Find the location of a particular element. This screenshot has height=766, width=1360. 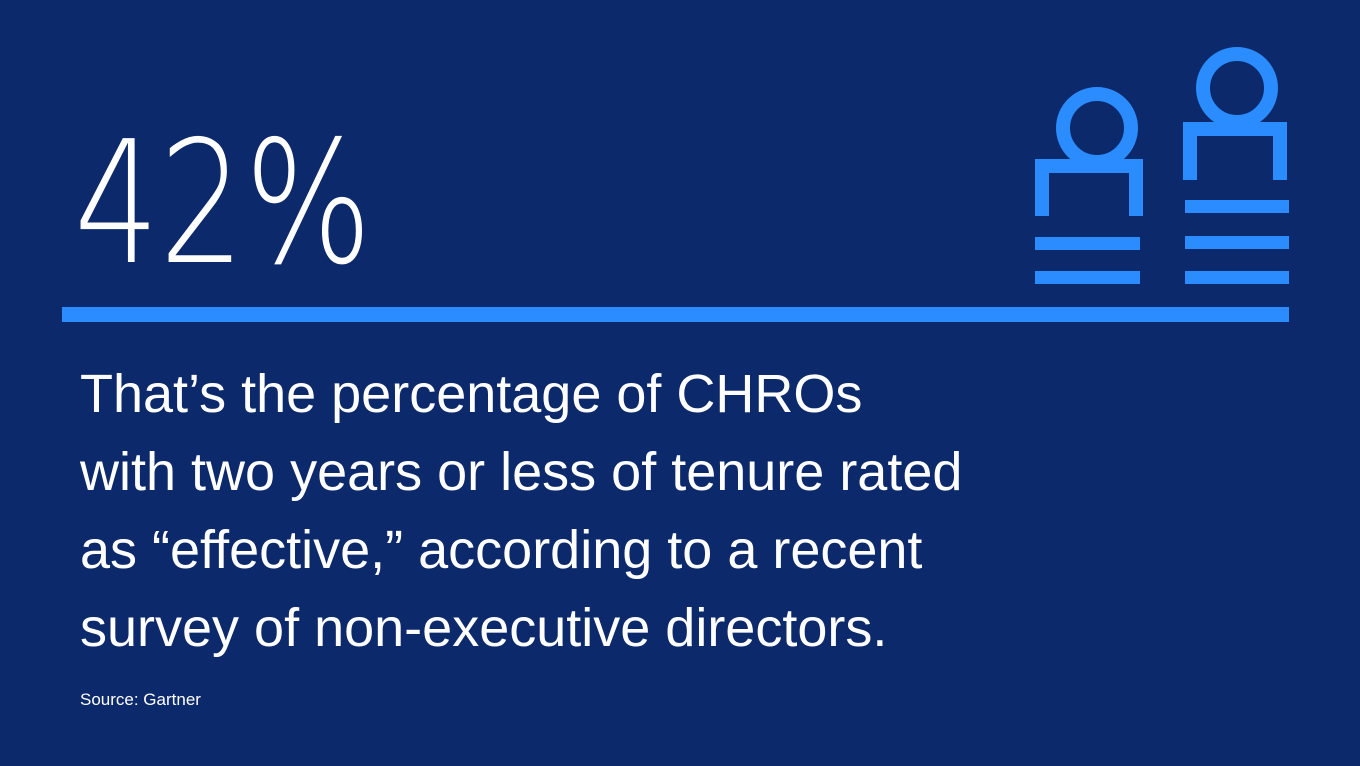

source: Source: Gartner is located at coordinates (140, 699).